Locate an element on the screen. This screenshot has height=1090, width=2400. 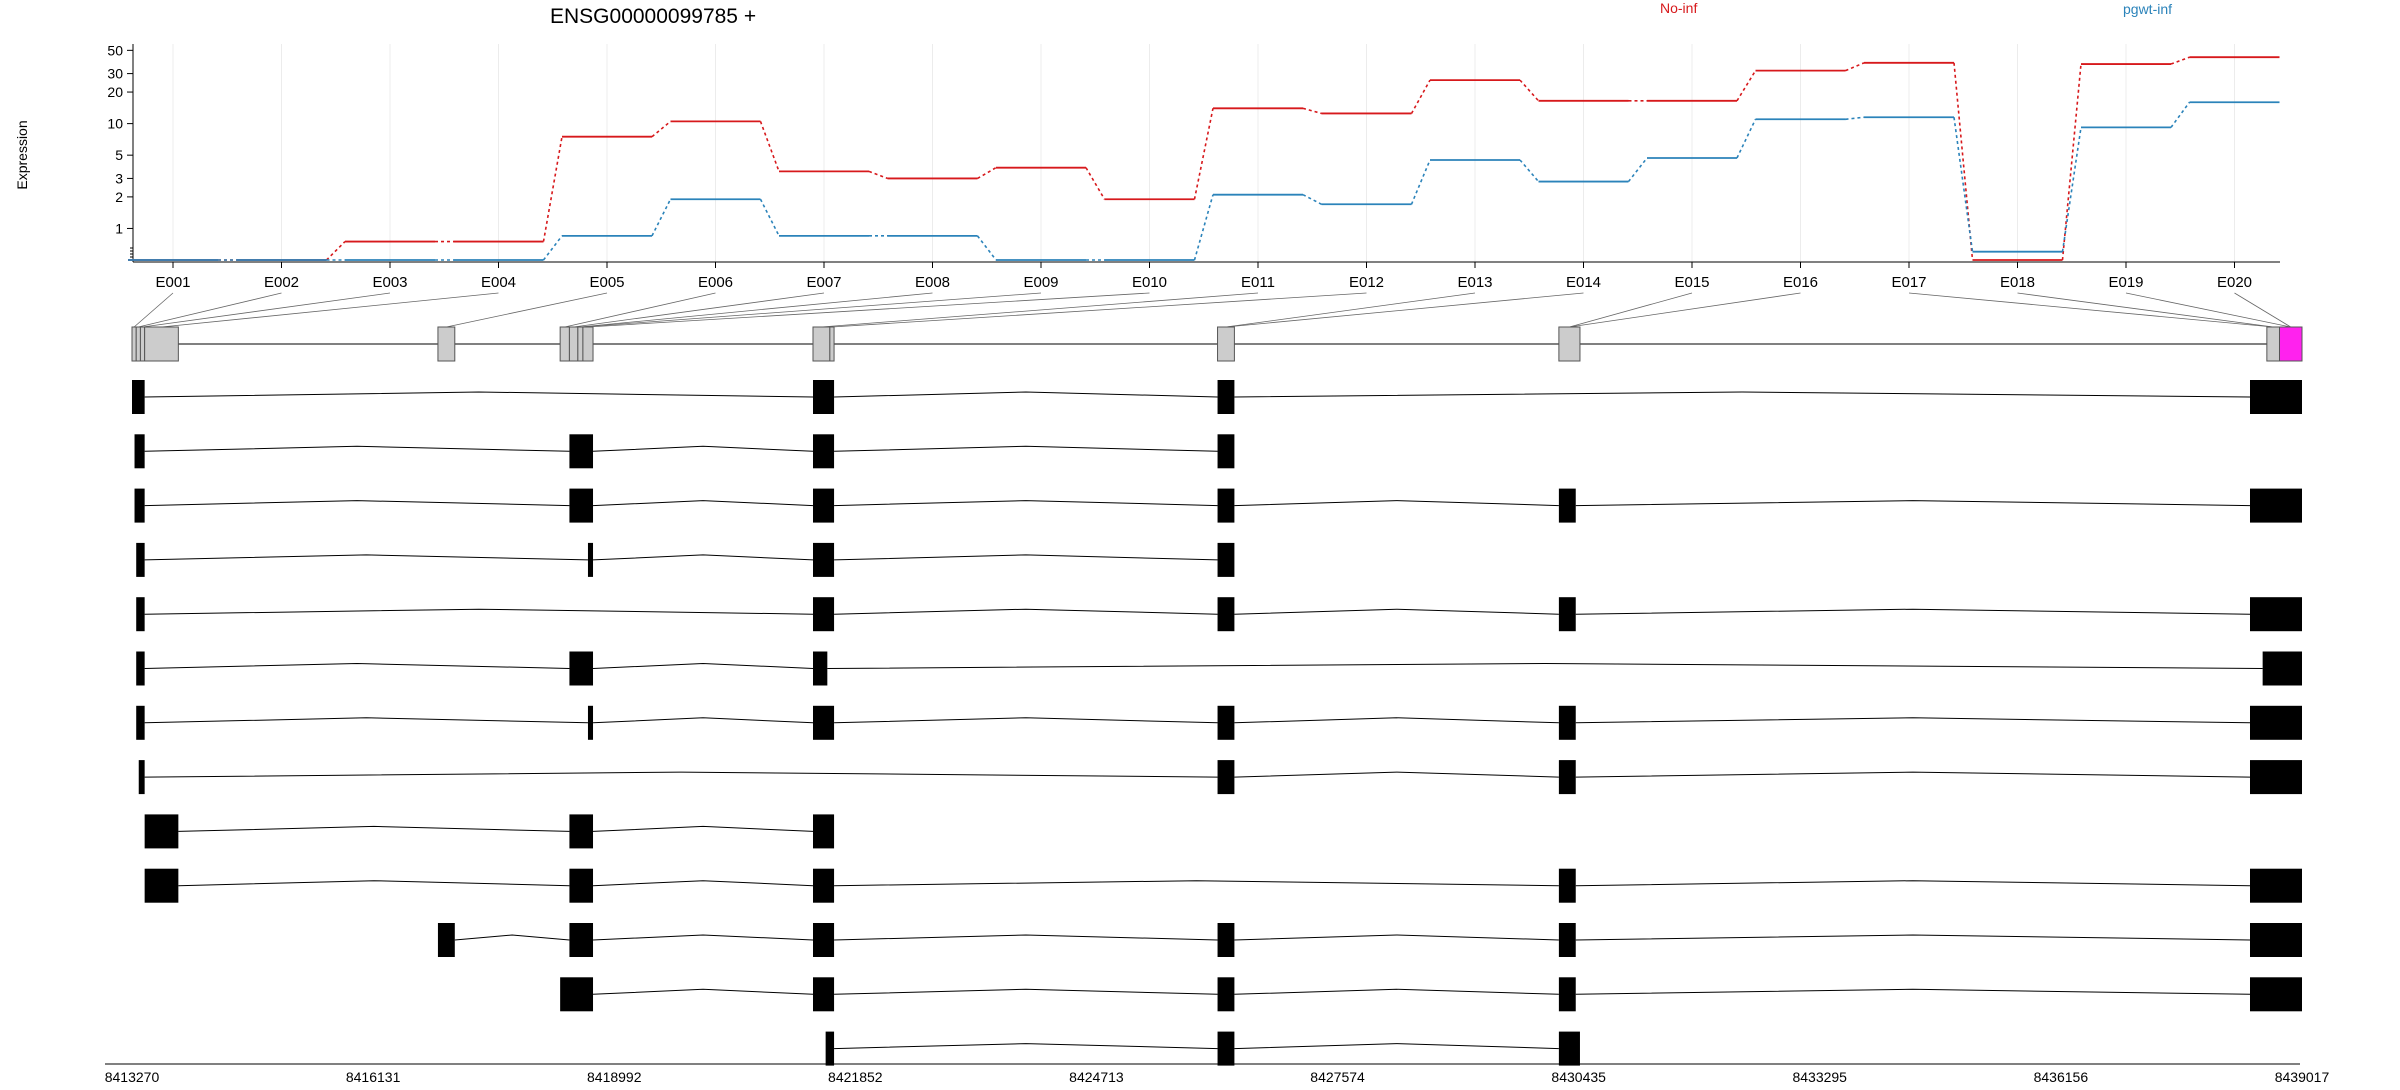
y-tick-label-20: 20 is located at coordinates (115, 92).